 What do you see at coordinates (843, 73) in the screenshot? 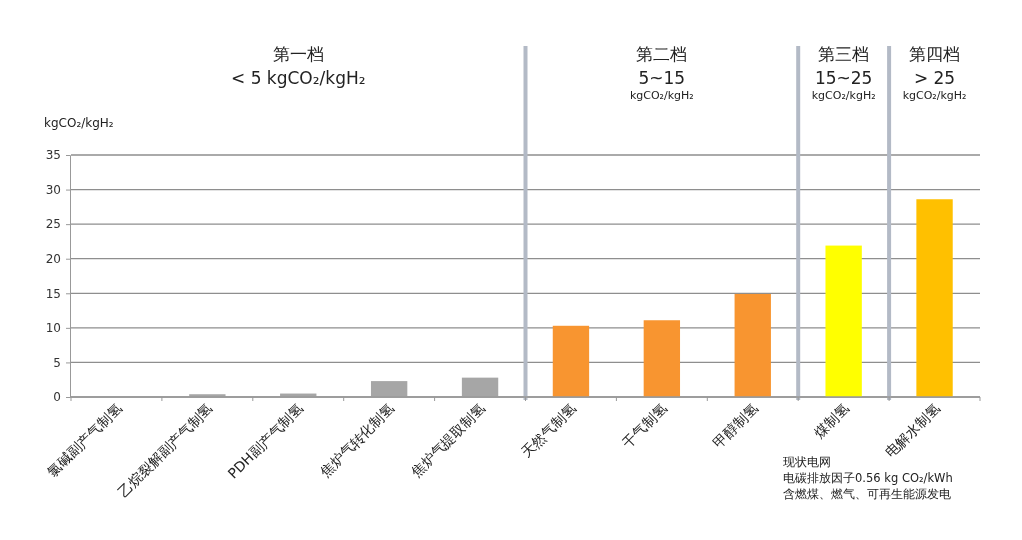
I see `text: 第三档 15~25 kgCO₂/kgH₂` at bounding box center [843, 73].